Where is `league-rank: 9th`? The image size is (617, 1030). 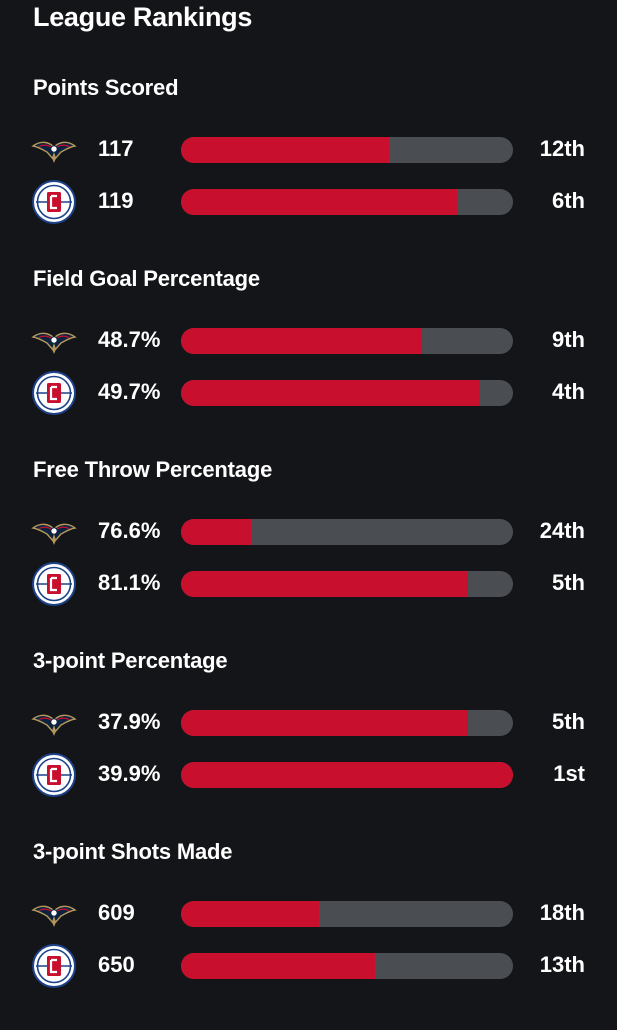 league-rank: 9th is located at coordinates (568, 339).